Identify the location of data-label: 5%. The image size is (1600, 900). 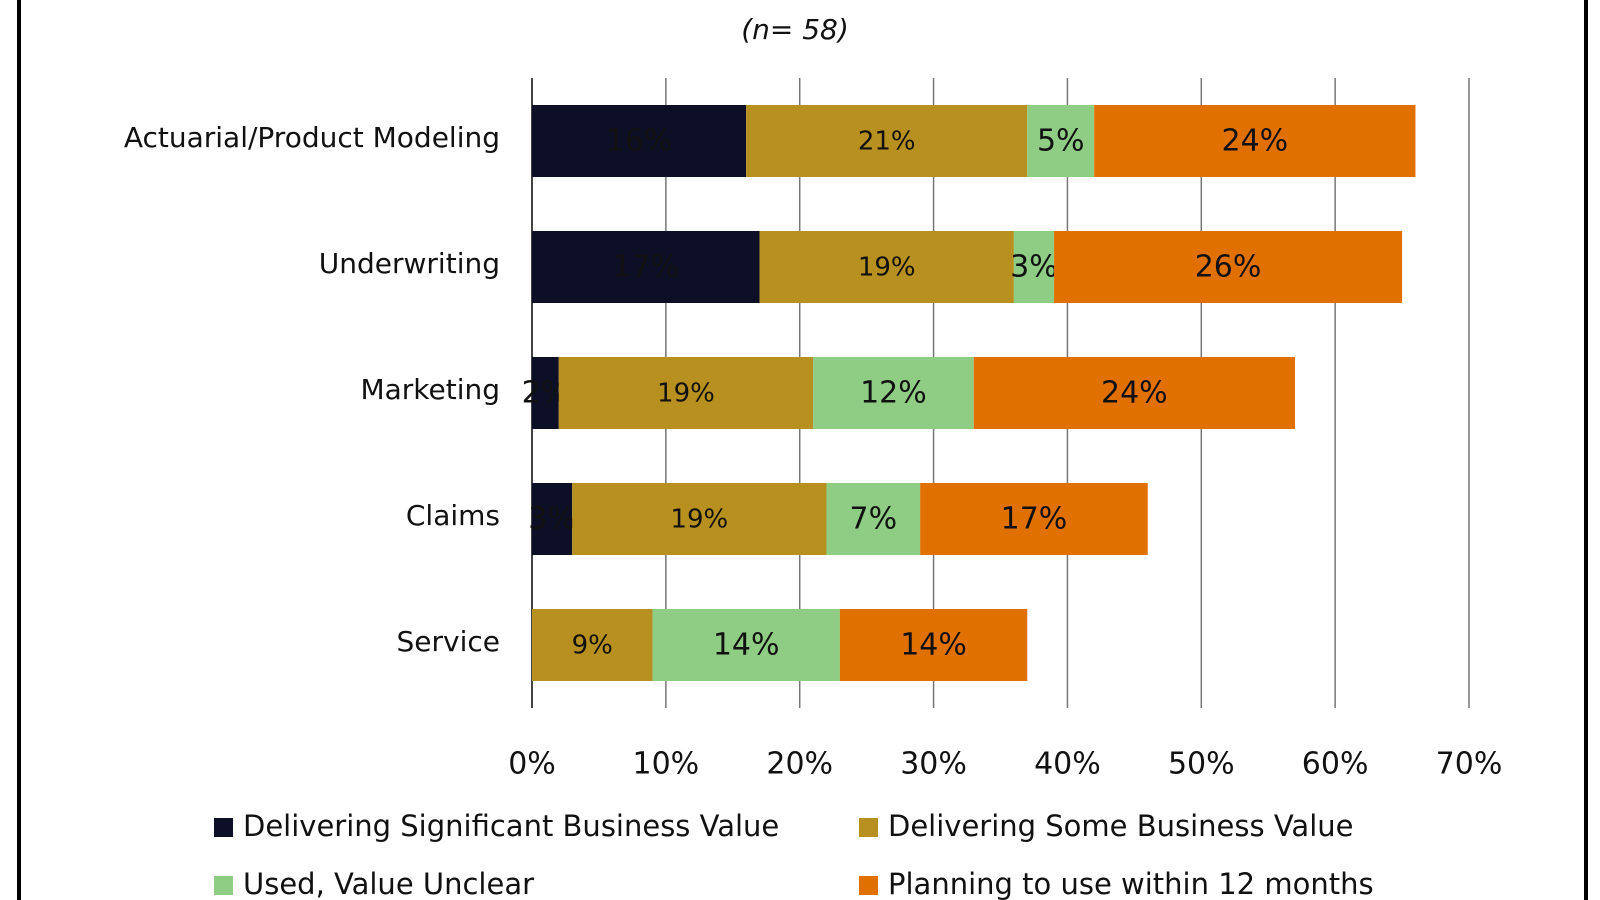
(1061, 141).